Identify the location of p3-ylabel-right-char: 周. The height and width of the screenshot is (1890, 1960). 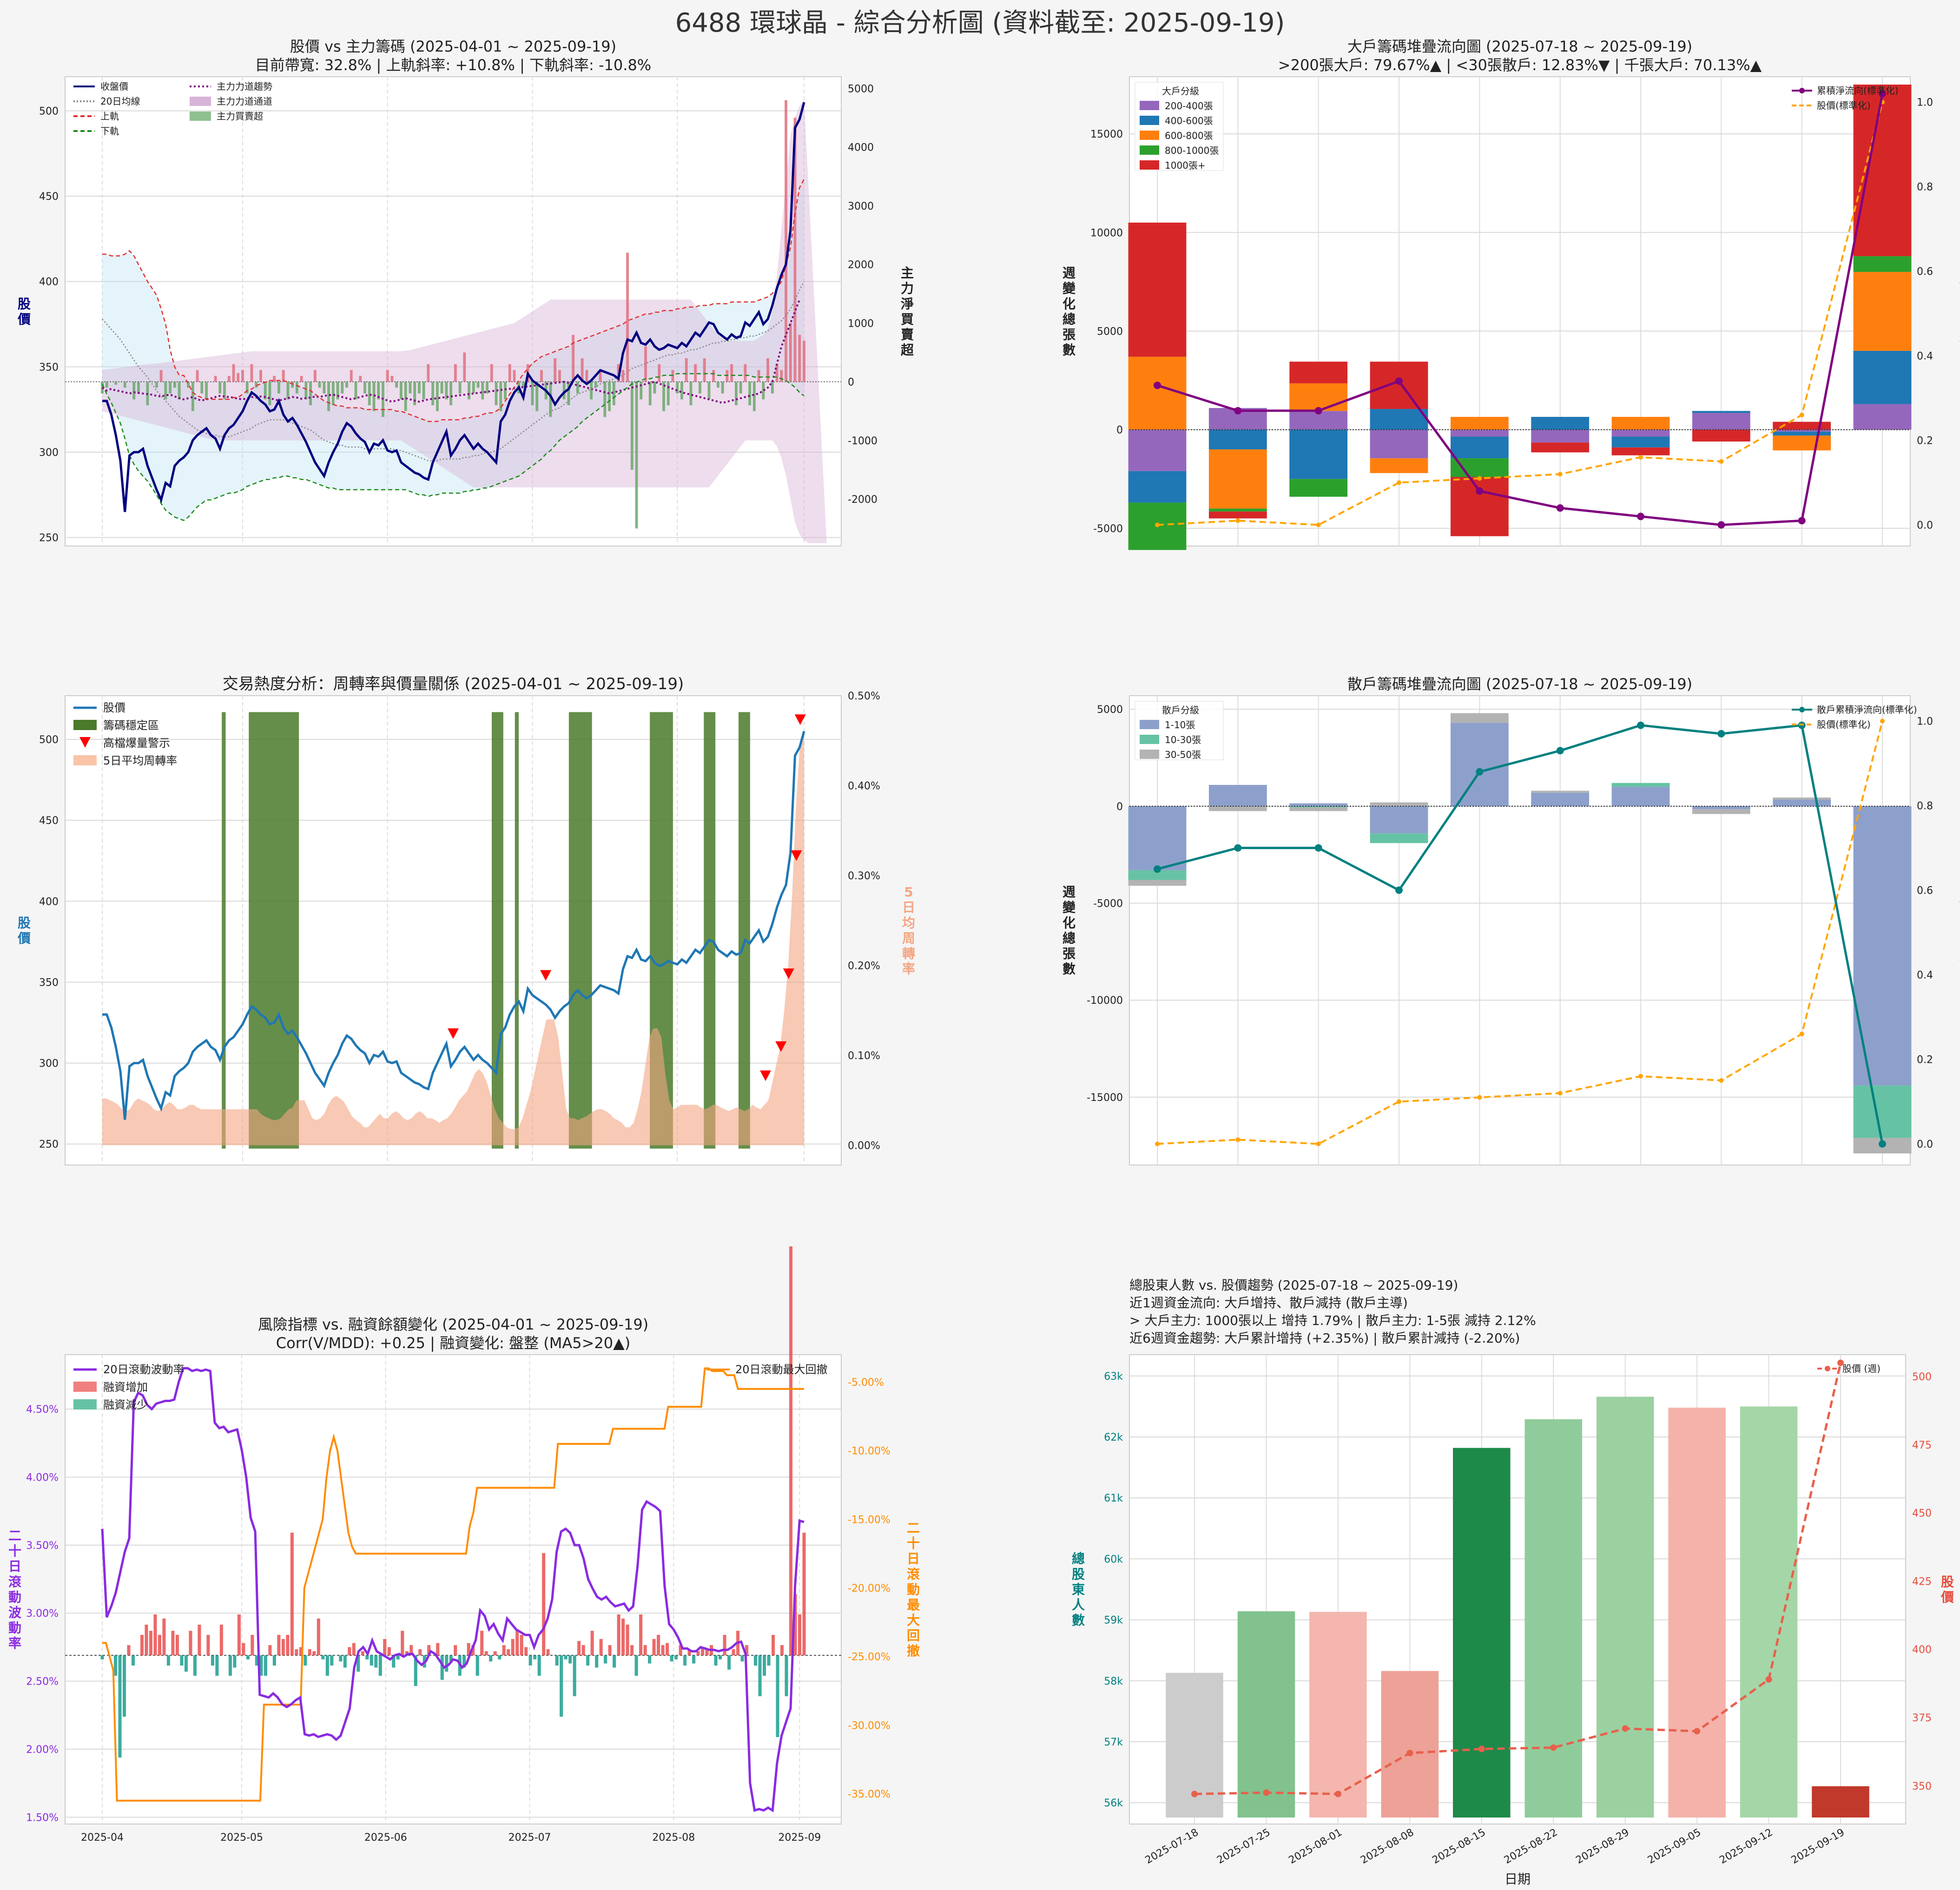
(908, 938).